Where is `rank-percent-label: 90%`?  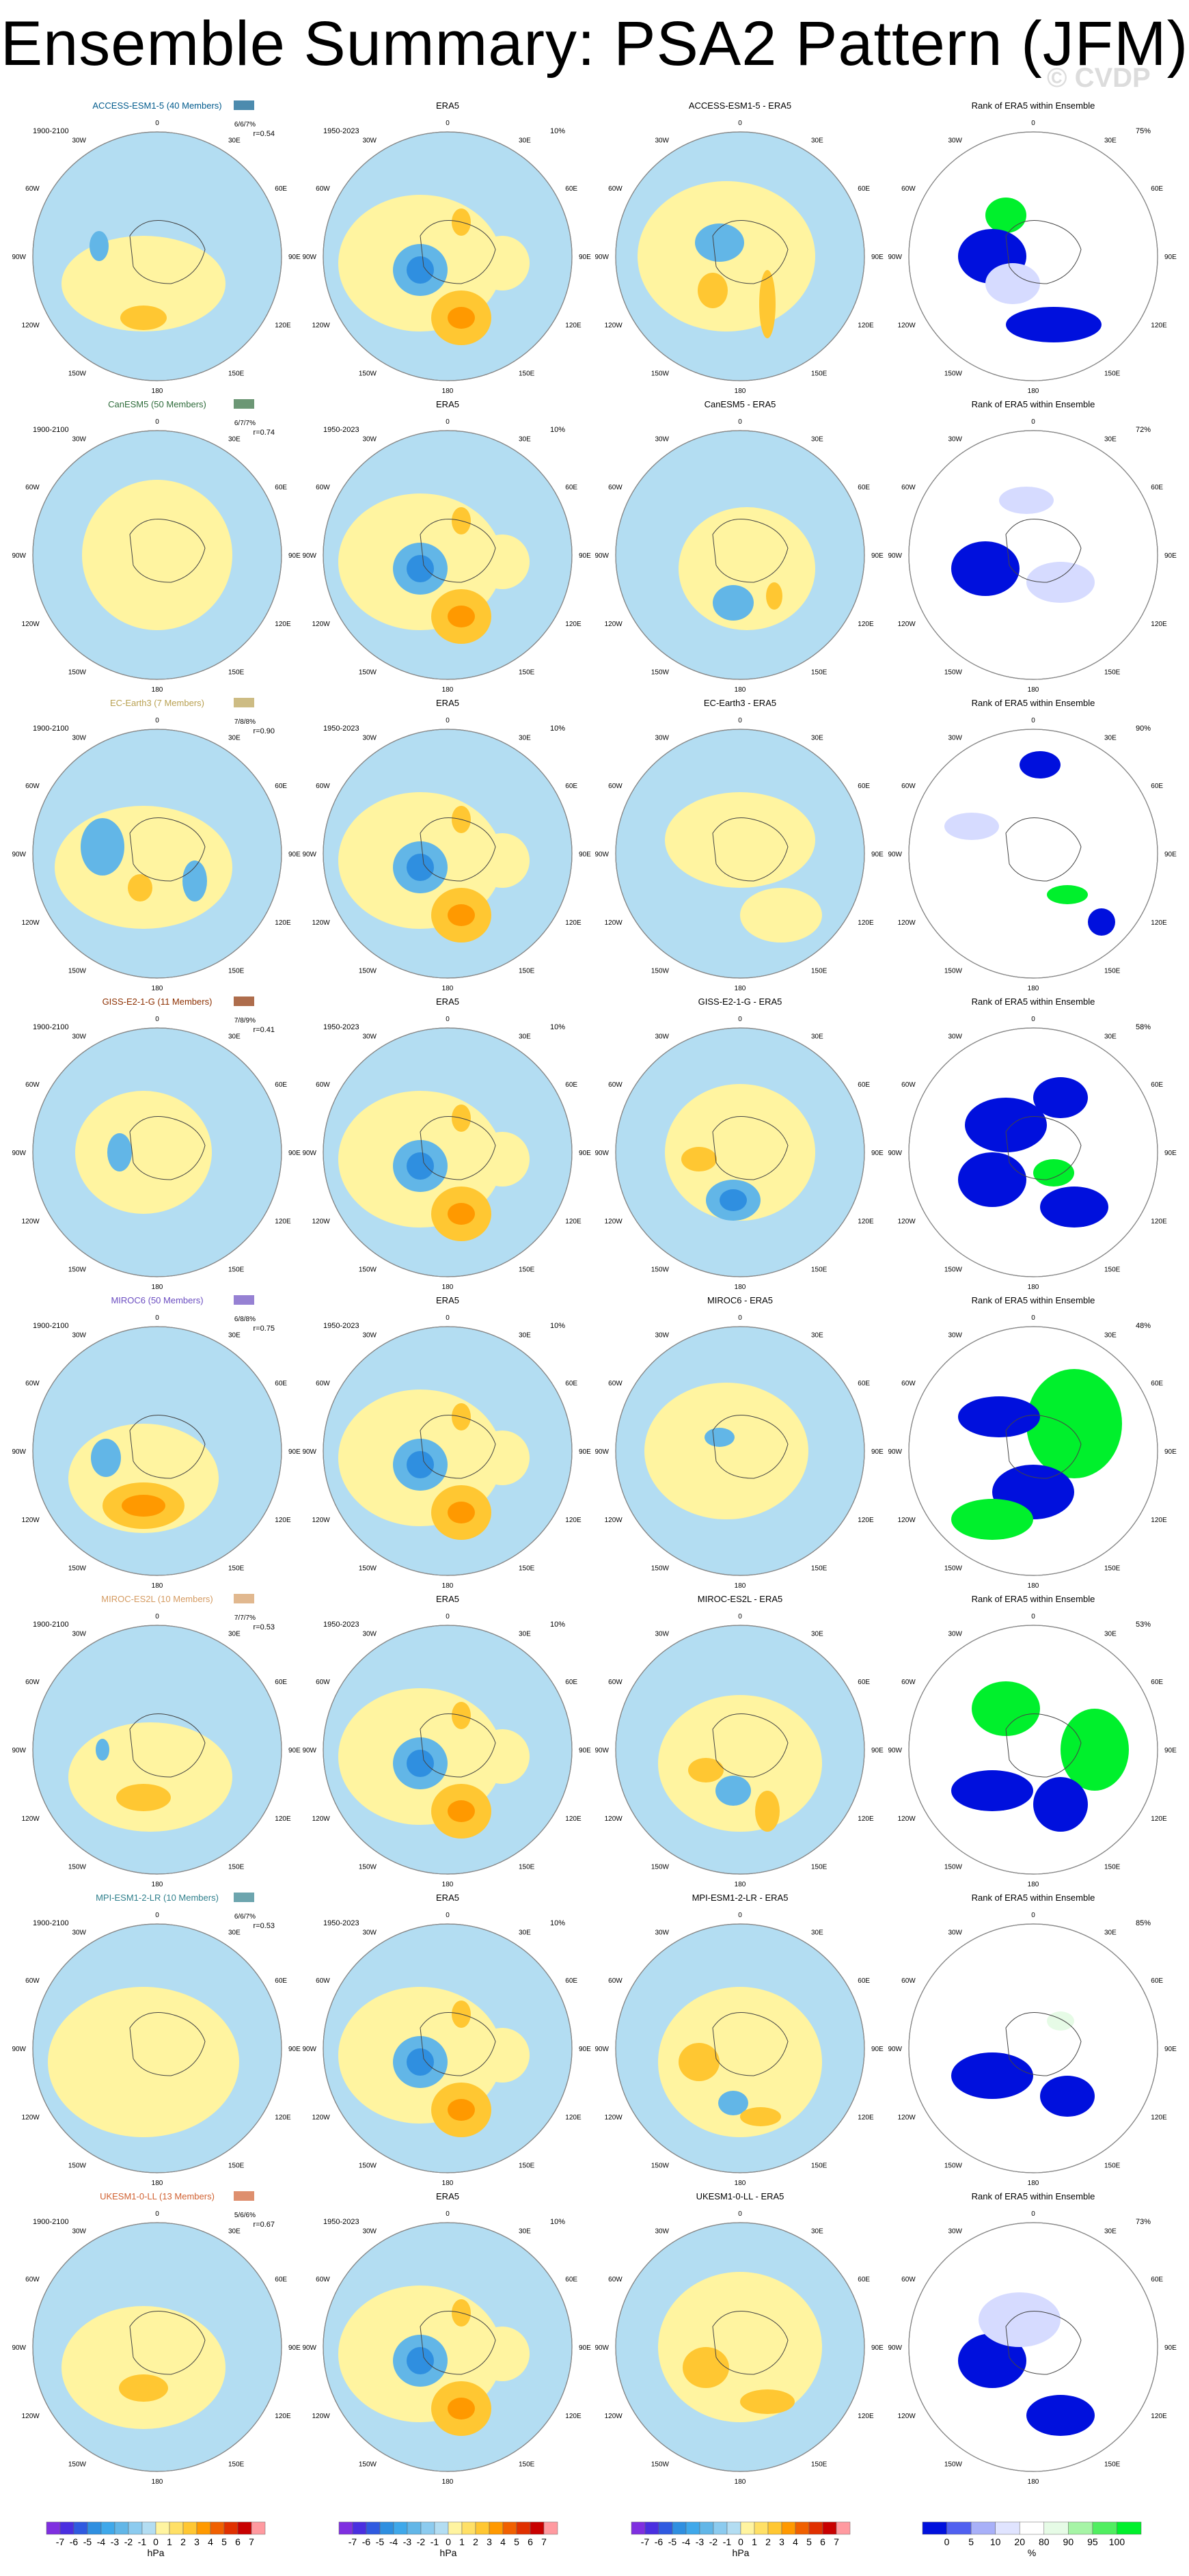
rank-percent-label: 90% is located at coordinates (1143, 729).